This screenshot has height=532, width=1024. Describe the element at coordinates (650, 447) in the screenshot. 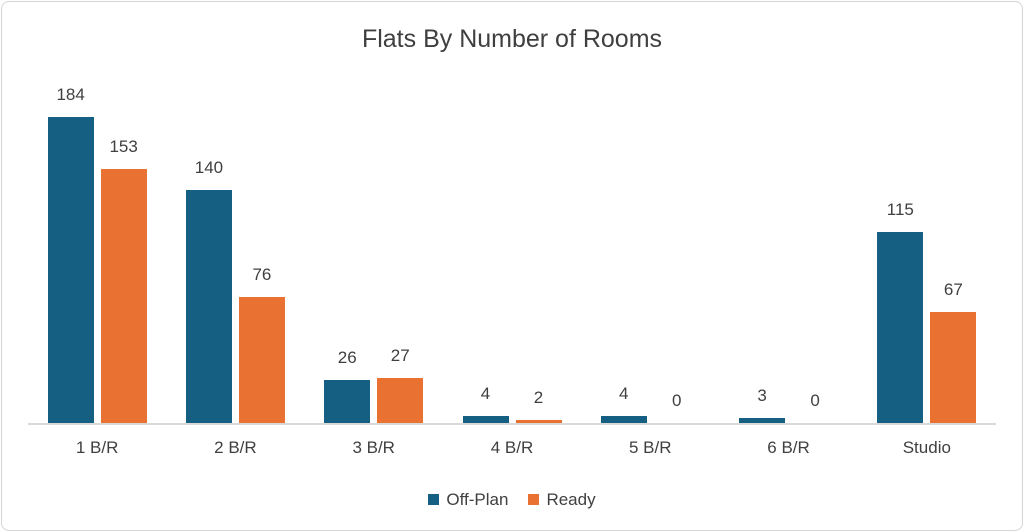

I see `category-label-5-b-r: 5 B/R` at that location.